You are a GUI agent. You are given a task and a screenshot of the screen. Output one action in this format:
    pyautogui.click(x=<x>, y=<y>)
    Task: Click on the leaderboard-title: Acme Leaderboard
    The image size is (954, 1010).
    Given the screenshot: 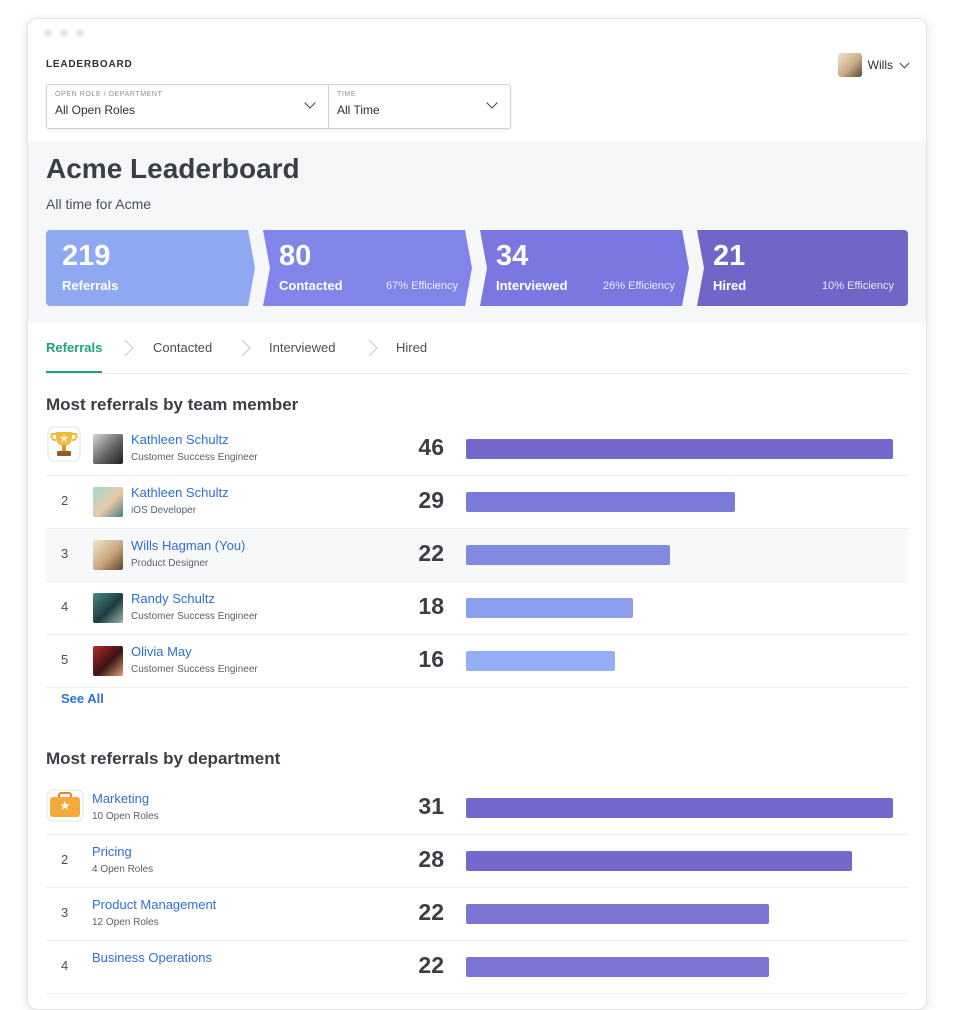 What is the action you would take?
    pyautogui.click(x=173, y=168)
    